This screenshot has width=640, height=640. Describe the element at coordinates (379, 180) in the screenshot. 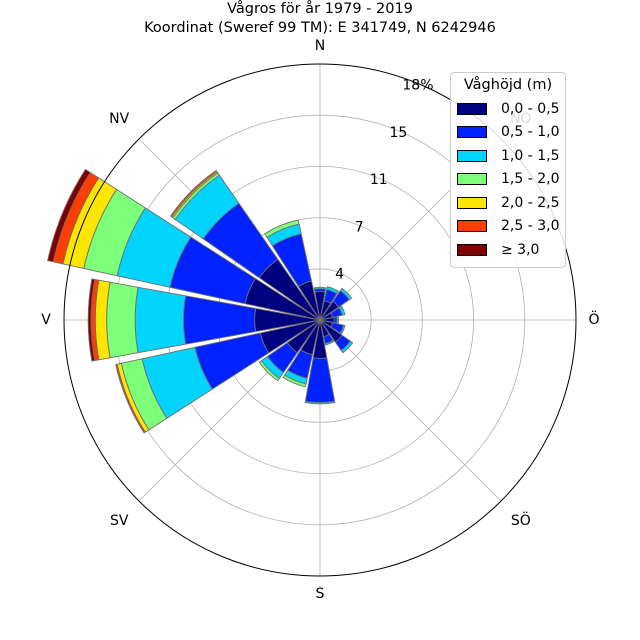

I see `radial-tick-label: 11` at that location.